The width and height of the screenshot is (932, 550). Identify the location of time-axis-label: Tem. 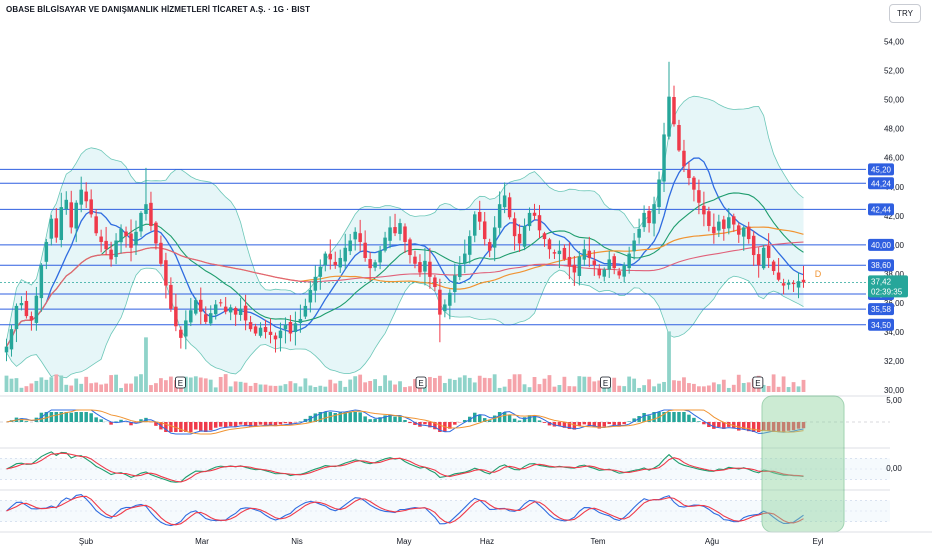
(597, 541).